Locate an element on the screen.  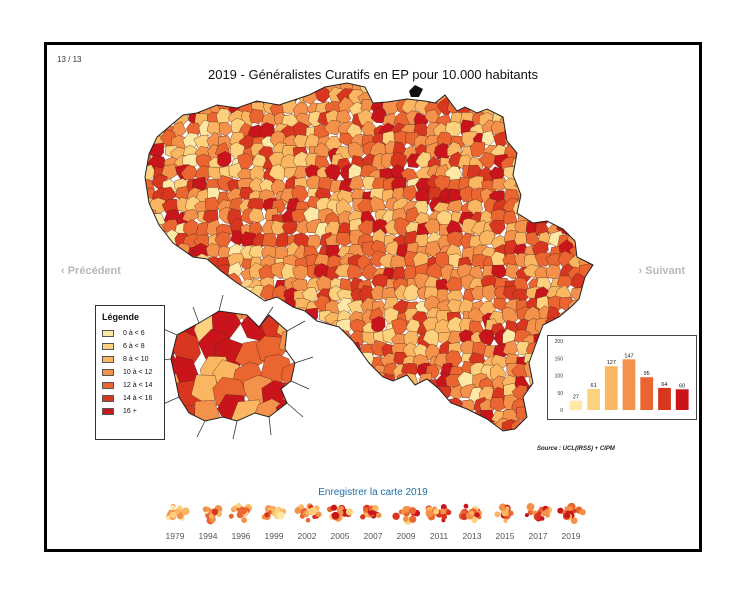
legend-title: Légende is located at coordinates (121, 317).